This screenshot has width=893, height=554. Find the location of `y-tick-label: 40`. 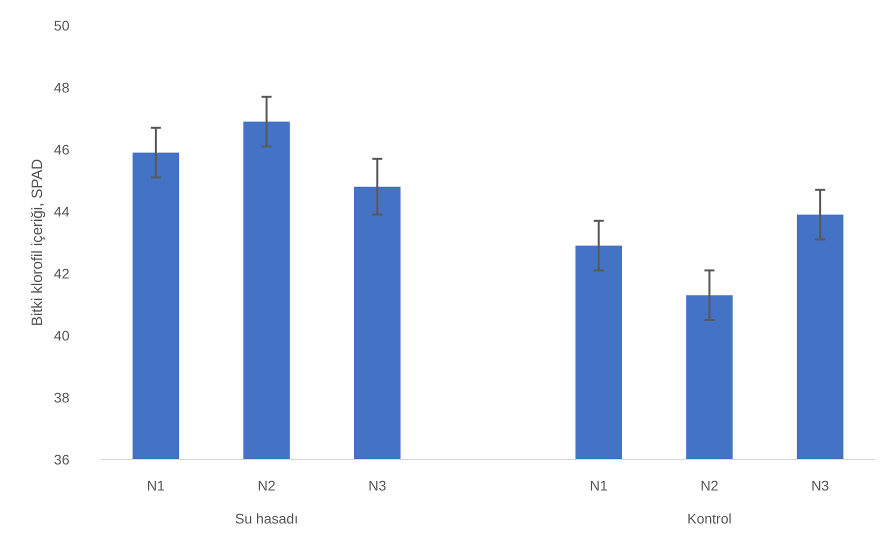

y-tick-label: 40 is located at coordinates (62, 336).